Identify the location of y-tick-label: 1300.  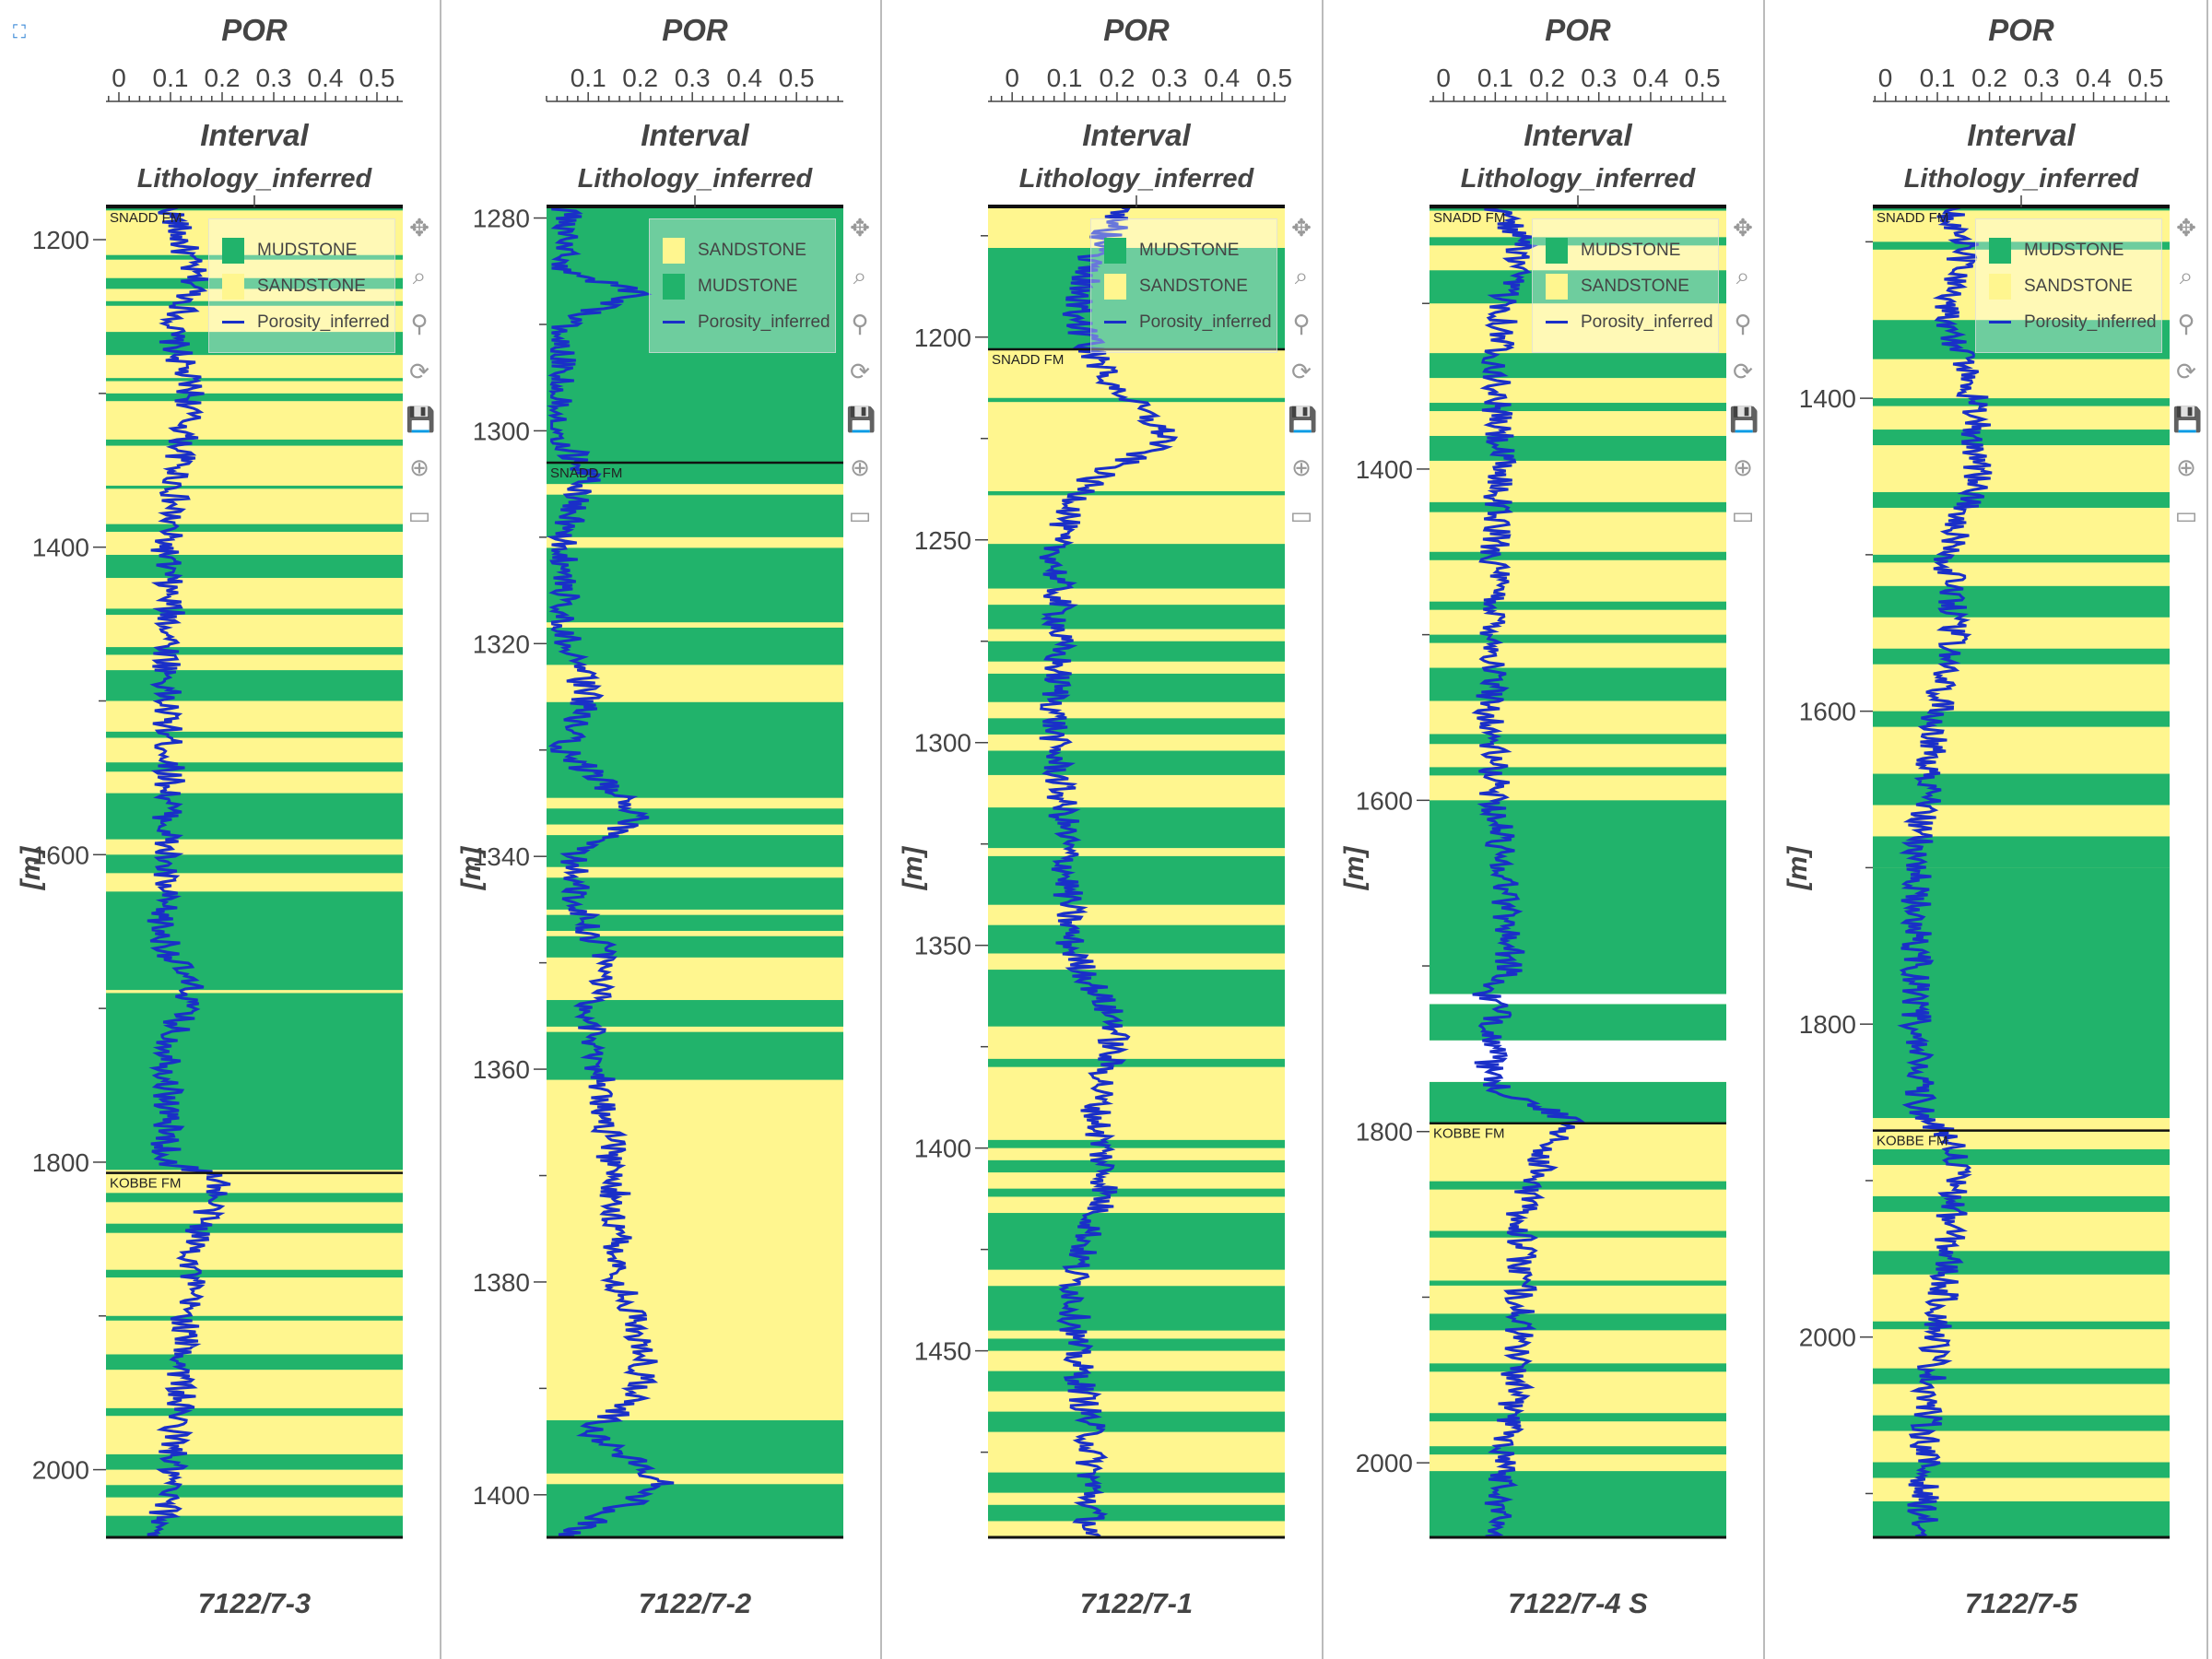
(501, 431).